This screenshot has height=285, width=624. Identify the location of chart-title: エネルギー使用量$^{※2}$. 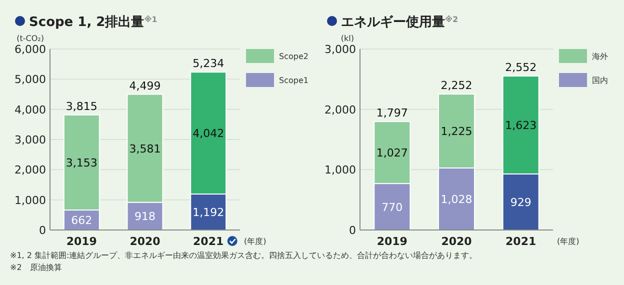
(399, 22).